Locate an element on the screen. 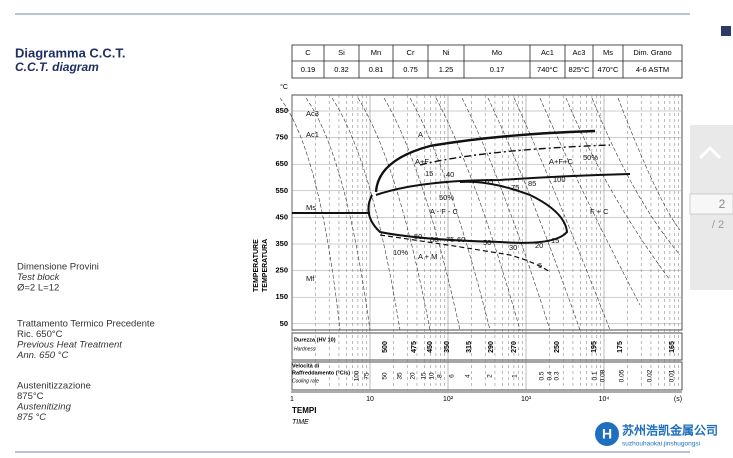  table-value: 0.32 is located at coordinates (341, 69).